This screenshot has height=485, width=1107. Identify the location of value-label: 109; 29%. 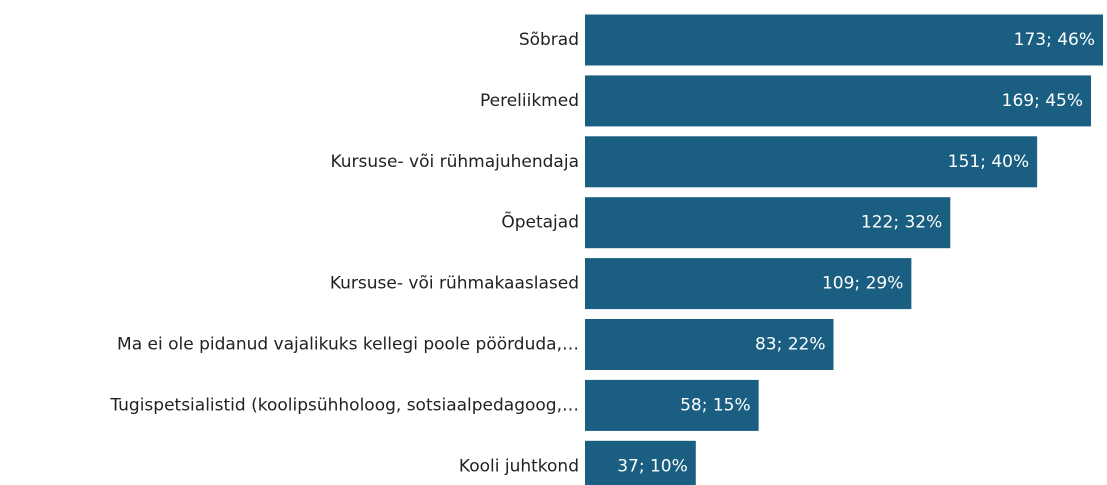
(862, 284).